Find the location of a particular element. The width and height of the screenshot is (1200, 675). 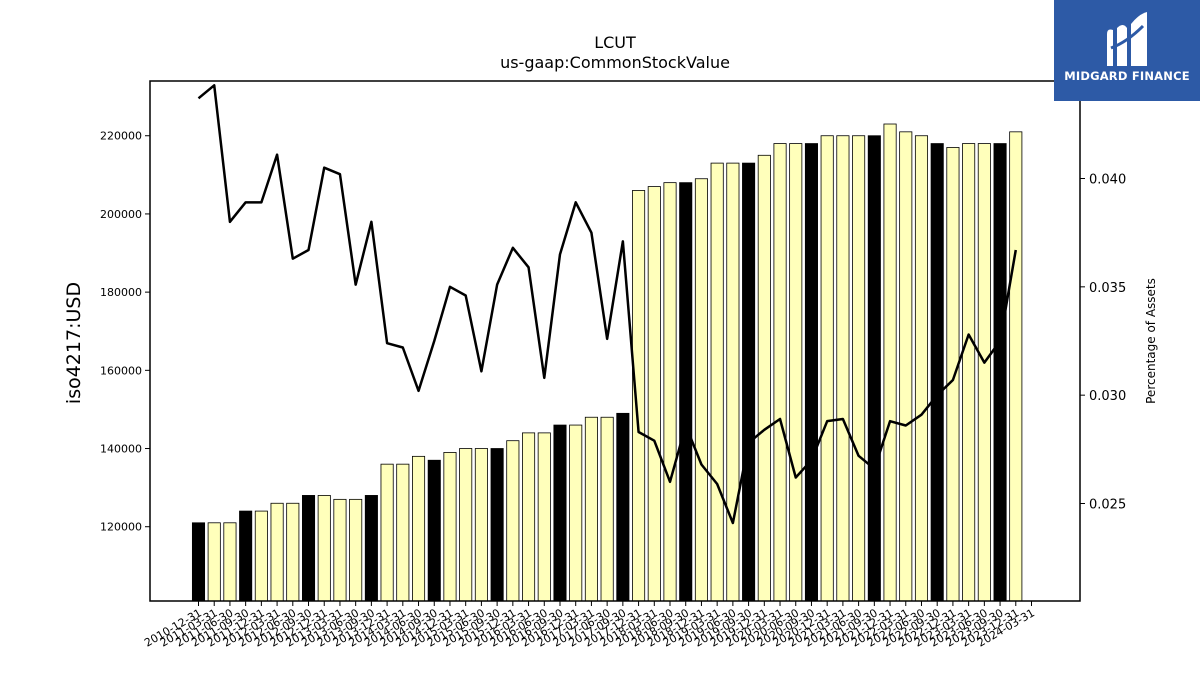

brand-logo: MIDGARD FINANCE is located at coordinates (1127, 50).